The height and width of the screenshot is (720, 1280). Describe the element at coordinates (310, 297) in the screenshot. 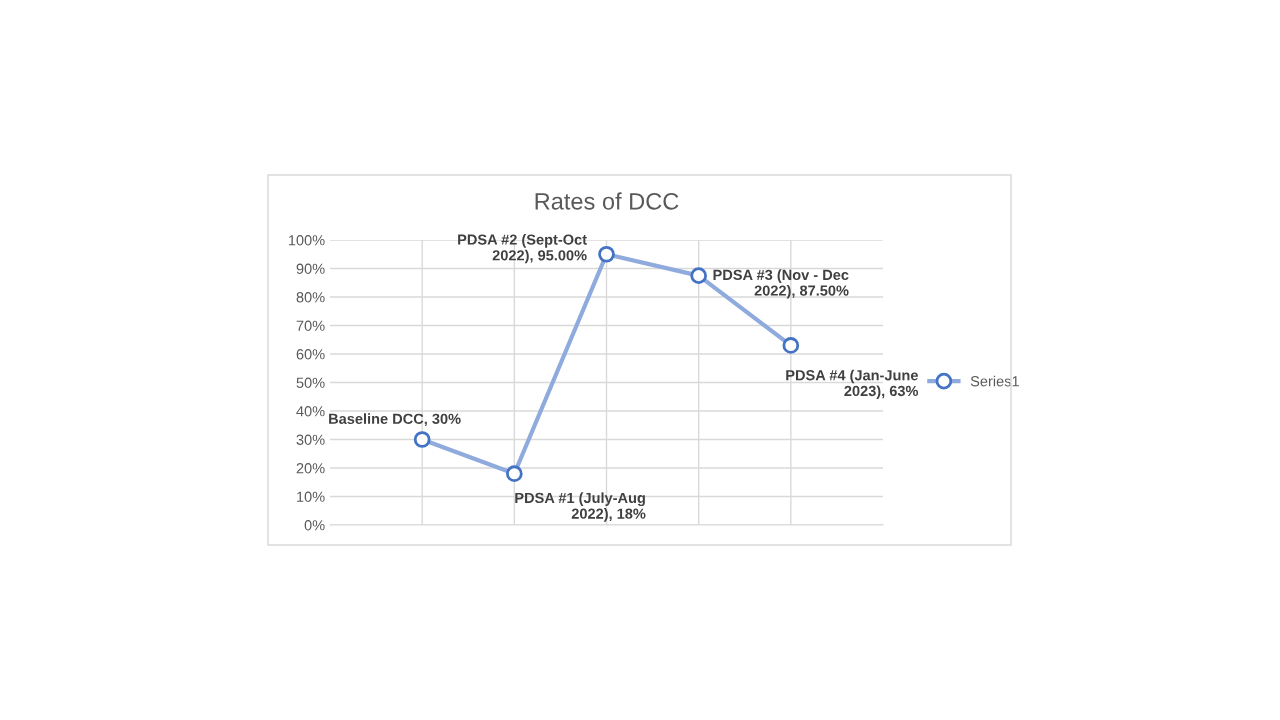

I see `y-tick-label: 80%` at that location.